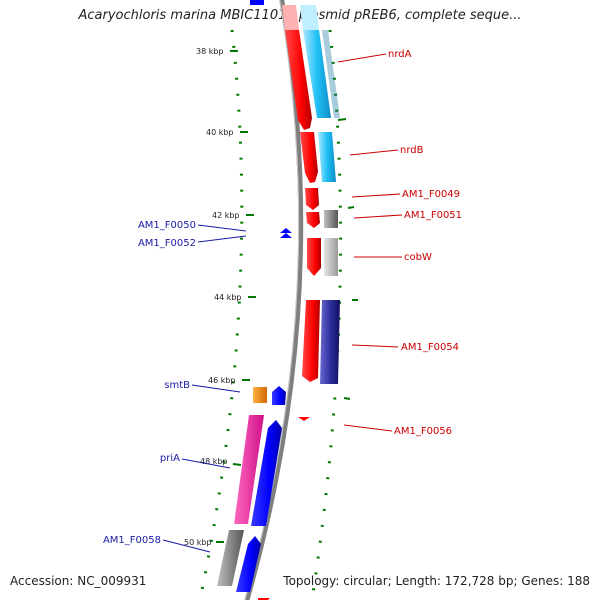 The width and height of the screenshot is (600, 600). What do you see at coordinates (431, 194) in the screenshot?
I see `label-AM1_F0049: AM1_F0049` at bounding box center [431, 194].